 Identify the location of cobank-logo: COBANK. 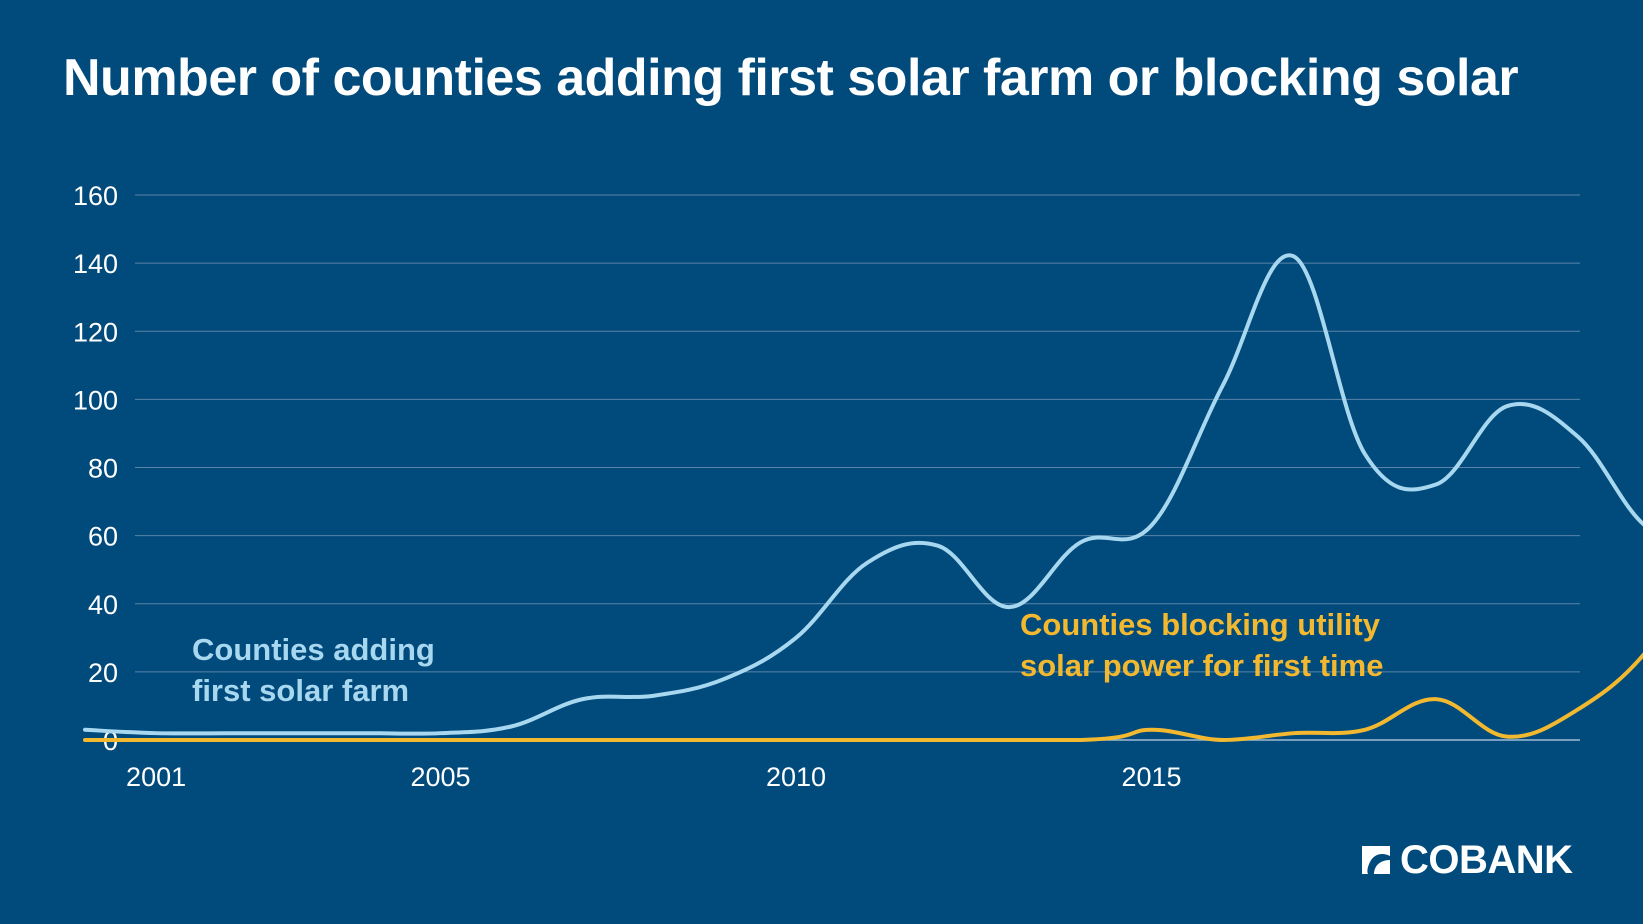
(1465, 860).